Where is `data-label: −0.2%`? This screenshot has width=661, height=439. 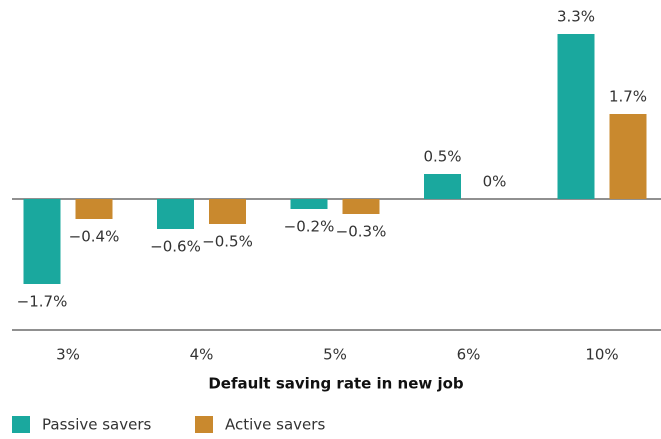 data-label: −0.2% is located at coordinates (309, 227).